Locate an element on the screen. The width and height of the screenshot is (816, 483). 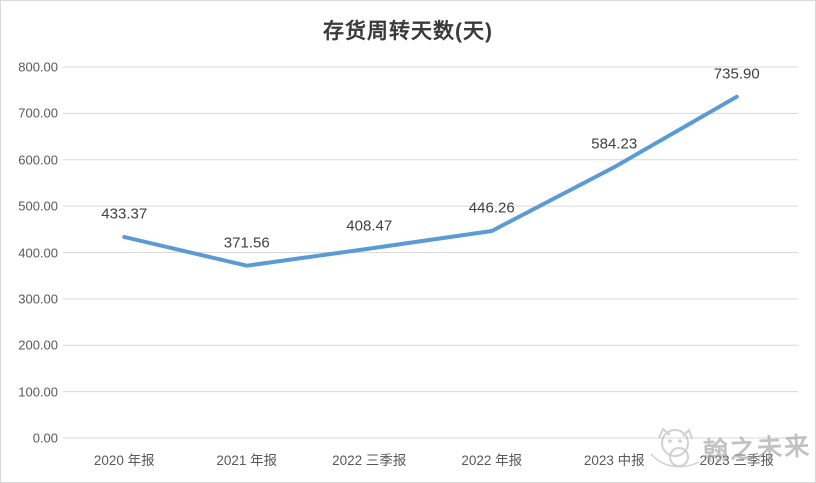
data-label: 408.47 is located at coordinates (369, 226).